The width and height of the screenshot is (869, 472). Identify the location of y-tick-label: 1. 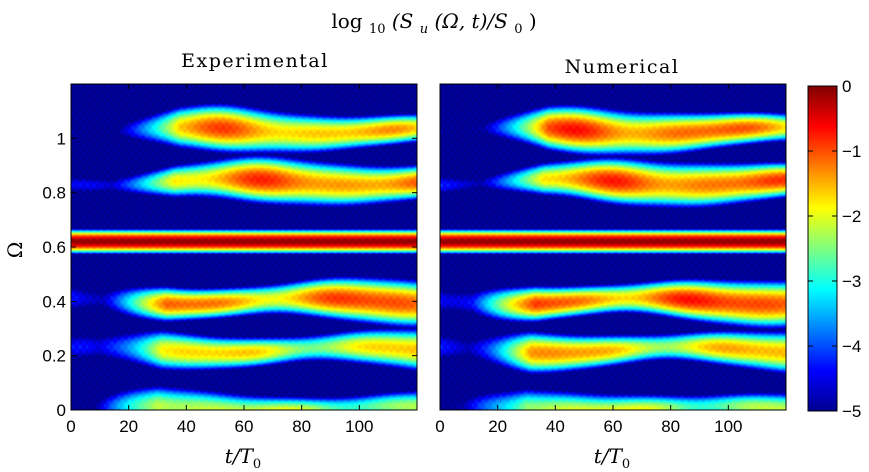
(61, 138).